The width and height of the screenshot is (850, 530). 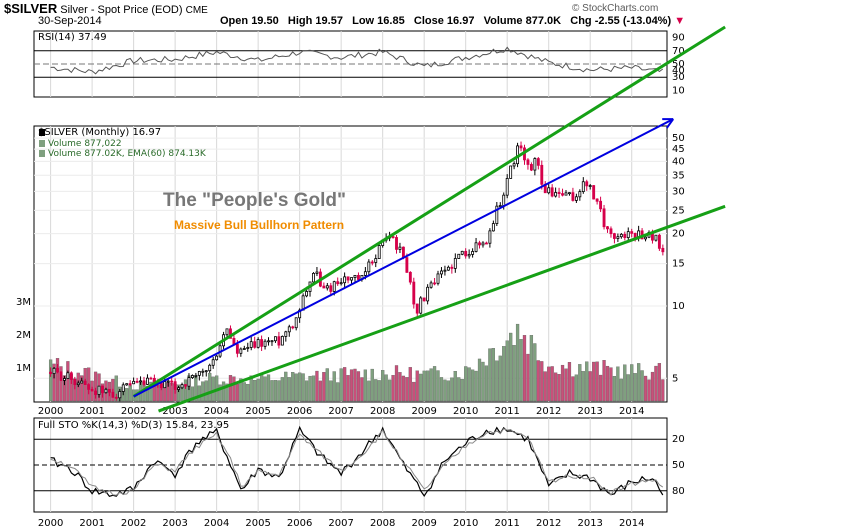 What do you see at coordinates (680, 21) in the screenshot?
I see `down-arrow-icon: ▼` at bounding box center [680, 21].